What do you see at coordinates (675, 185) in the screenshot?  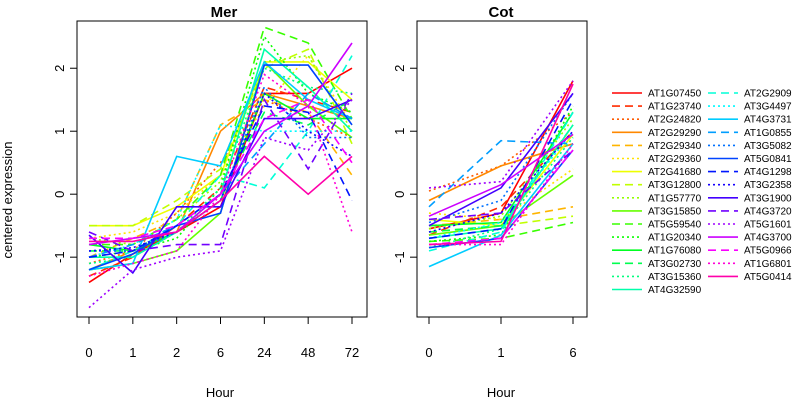 I see `legend-label: AT3G12800` at bounding box center [675, 185].